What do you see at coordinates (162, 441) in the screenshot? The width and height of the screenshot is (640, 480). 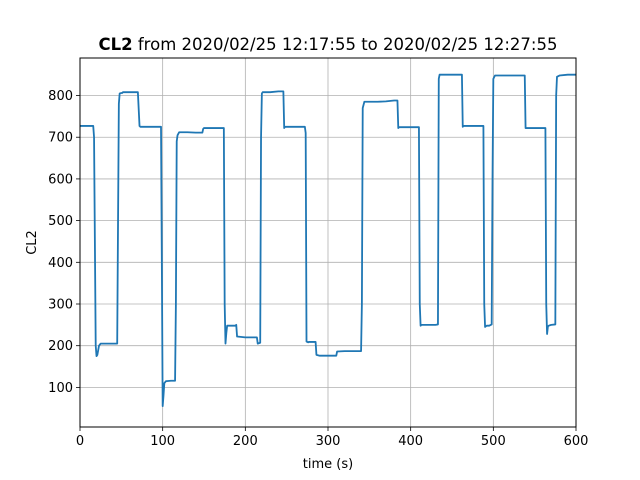 I see `x-tick-label: 100` at bounding box center [162, 441].